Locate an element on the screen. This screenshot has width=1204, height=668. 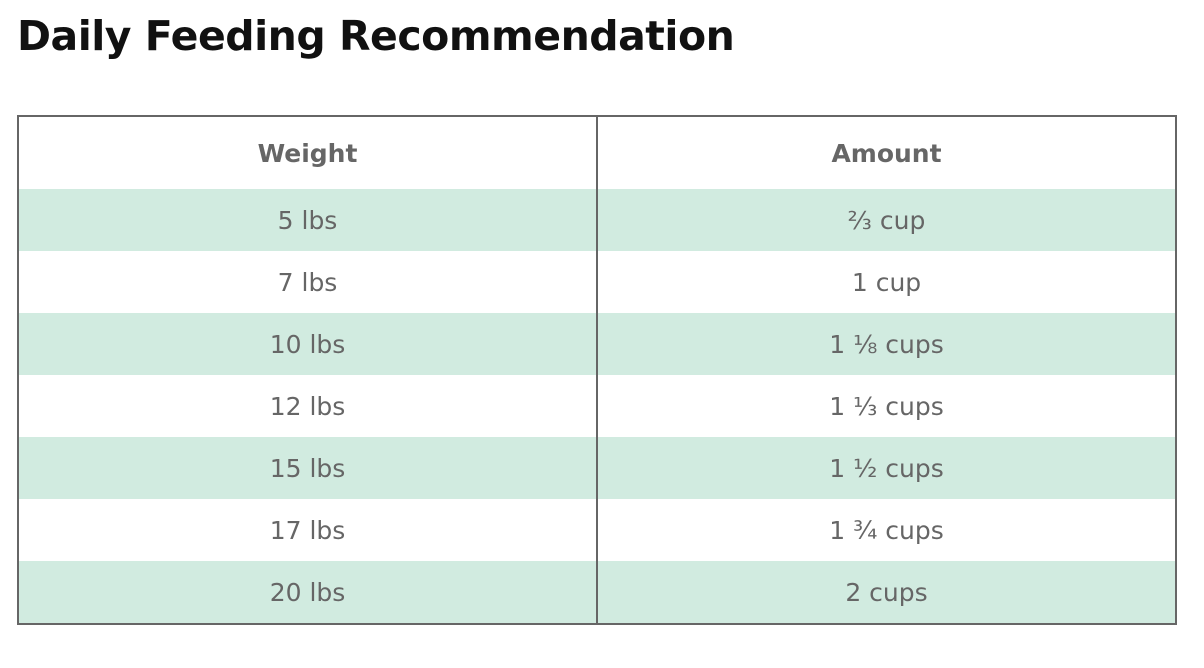
header-amount: Amount is located at coordinates (886, 152).